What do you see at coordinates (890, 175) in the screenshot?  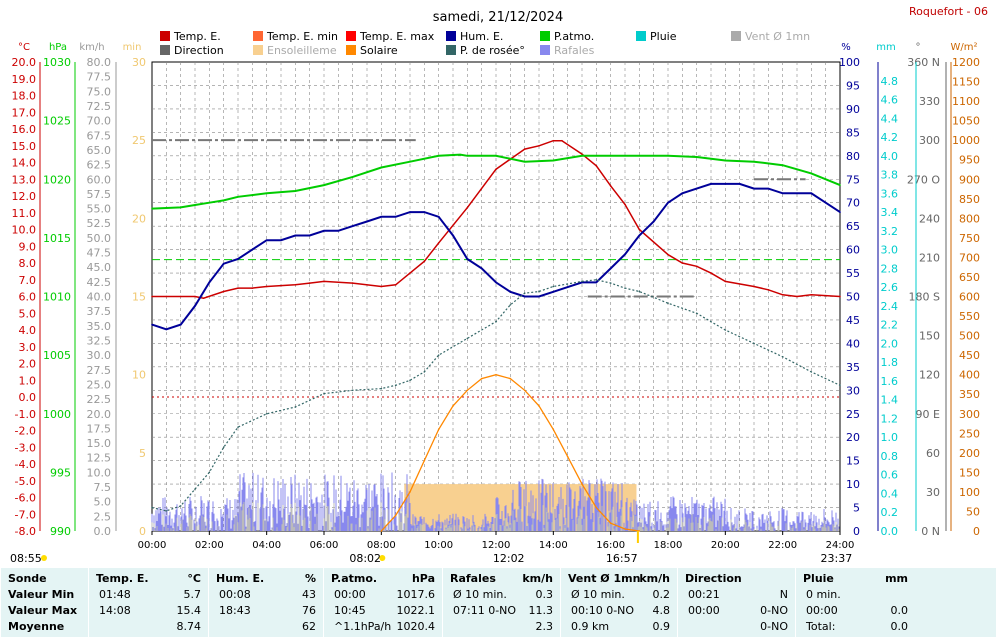 I see `axis-rain-tick: 3.8` at bounding box center [890, 175].